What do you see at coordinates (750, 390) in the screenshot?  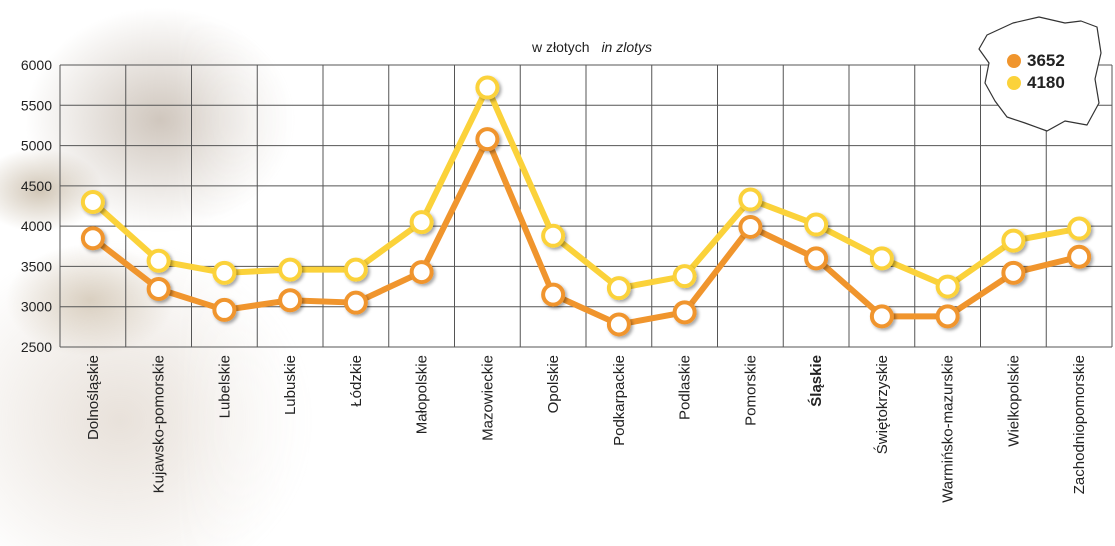 I see `x-tick-label: Pomorskie` at bounding box center [750, 390].